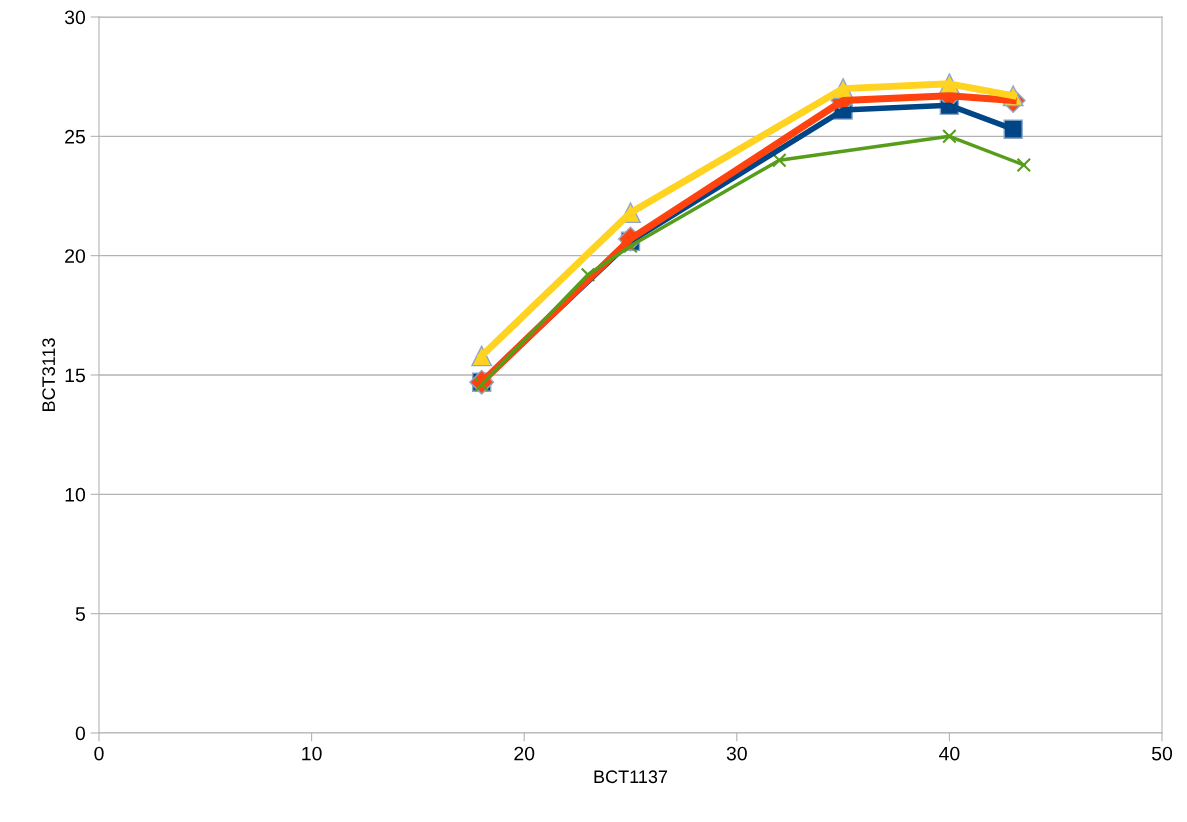  I want to click on x-tick-label: 10, so click(312, 753).